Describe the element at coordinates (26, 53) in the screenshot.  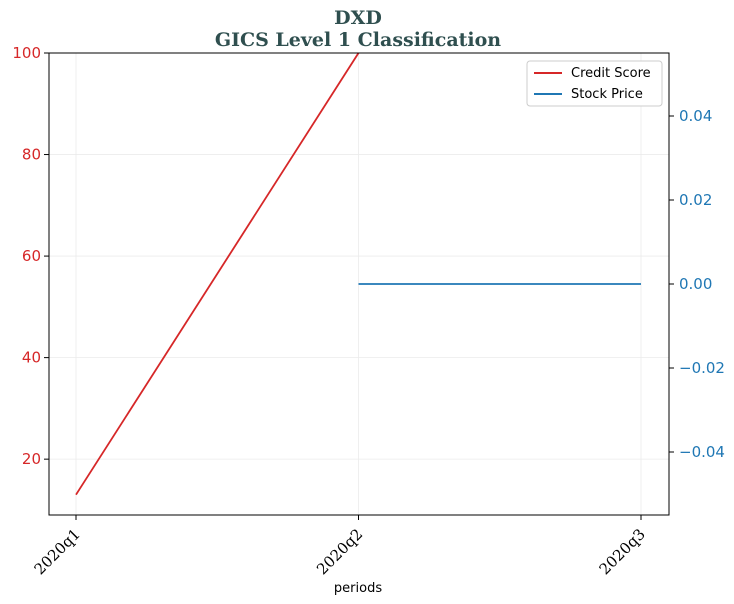
I see `y-left-tick-label: 100` at that location.